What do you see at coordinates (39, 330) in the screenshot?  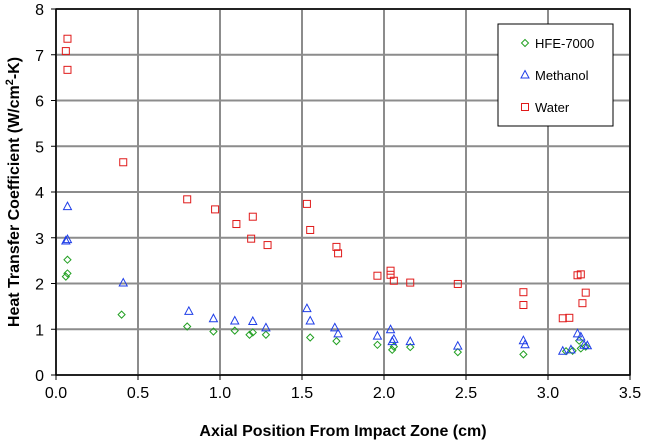 I see `y-tick-label: 1` at bounding box center [39, 330].